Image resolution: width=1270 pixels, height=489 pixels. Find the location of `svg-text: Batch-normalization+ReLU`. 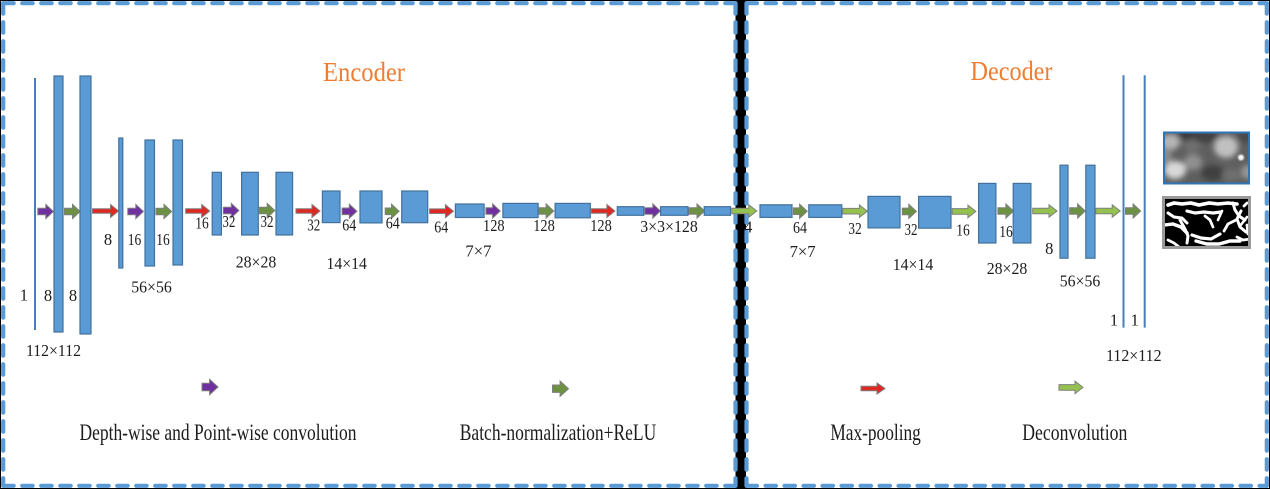

svg-text: Batch-normalization+ReLU is located at coordinates (558, 432).